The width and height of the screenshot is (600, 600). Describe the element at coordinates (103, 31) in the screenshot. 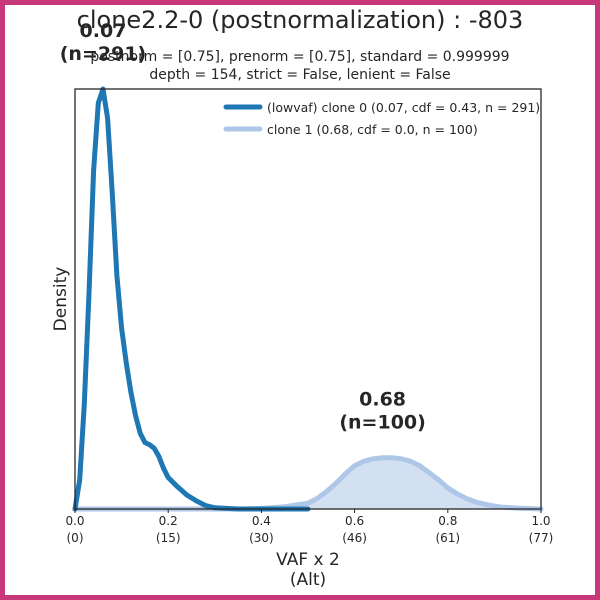

I see `peak-label-value-clone-0: 0.07` at that location.